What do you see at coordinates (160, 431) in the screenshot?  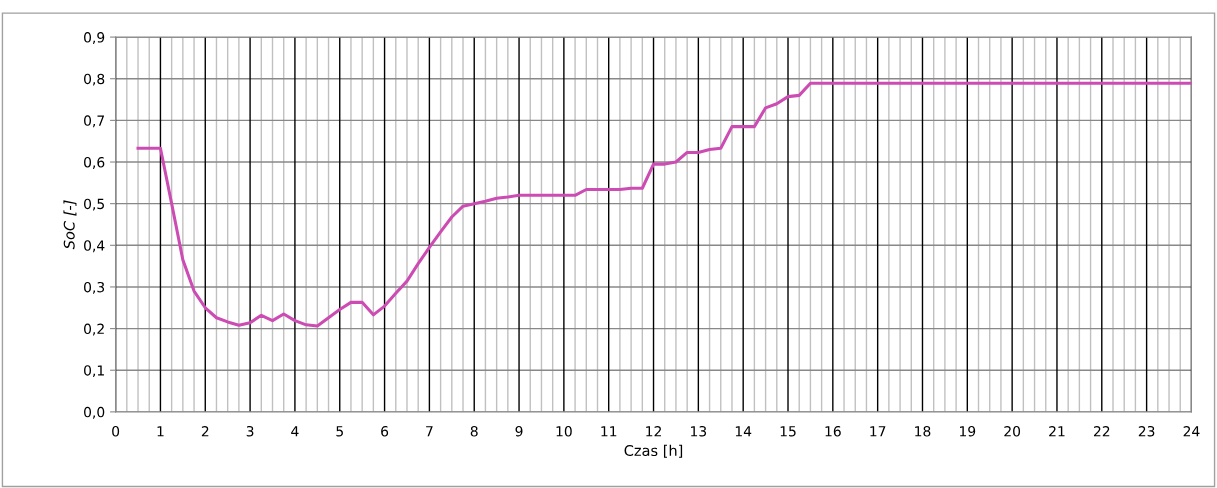 I see `x-tick-label: 1` at bounding box center [160, 431].